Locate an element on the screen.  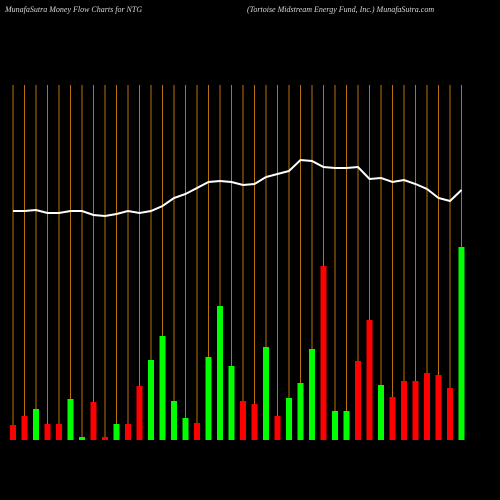
money-flow-line is located at coordinates (238, 188).